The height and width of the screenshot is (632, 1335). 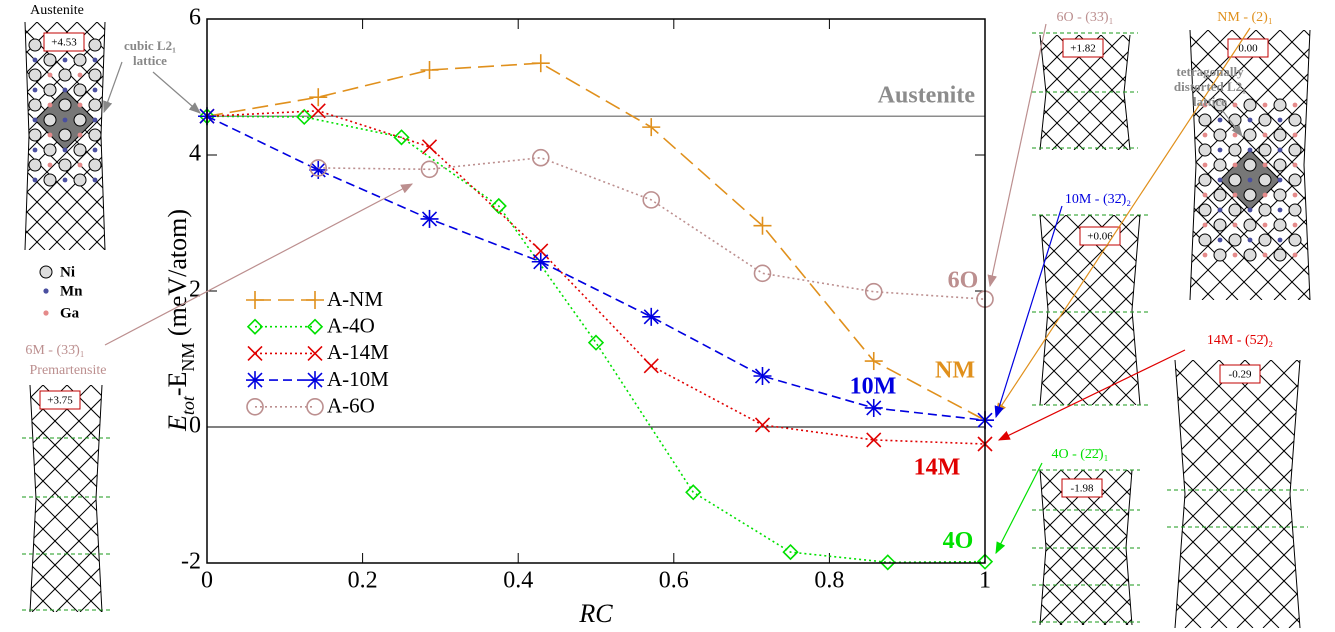 I want to click on structure-label: 4O - (2̄2̄)₁, so click(x=1080, y=454).